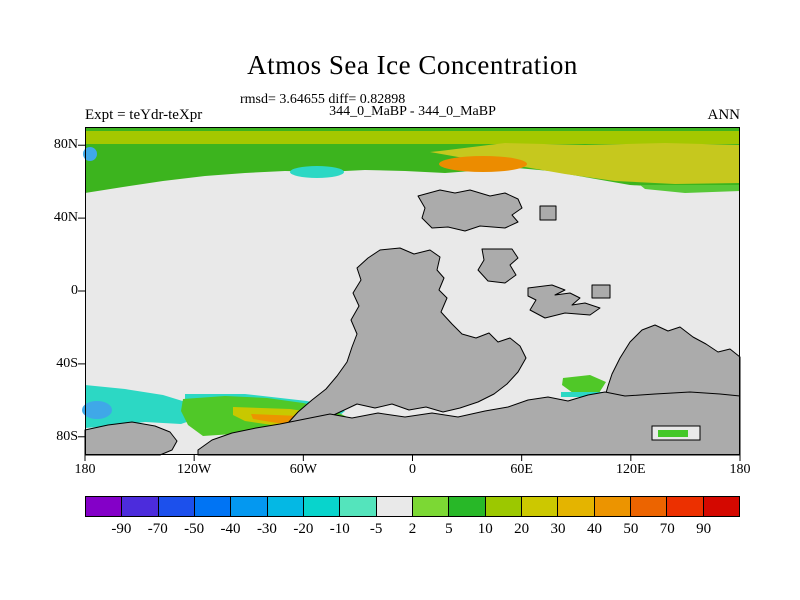  What do you see at coordinates (317, 172) in the screenshot?
I see `arctic-cyan-patch` at bounding box center [317, 172].